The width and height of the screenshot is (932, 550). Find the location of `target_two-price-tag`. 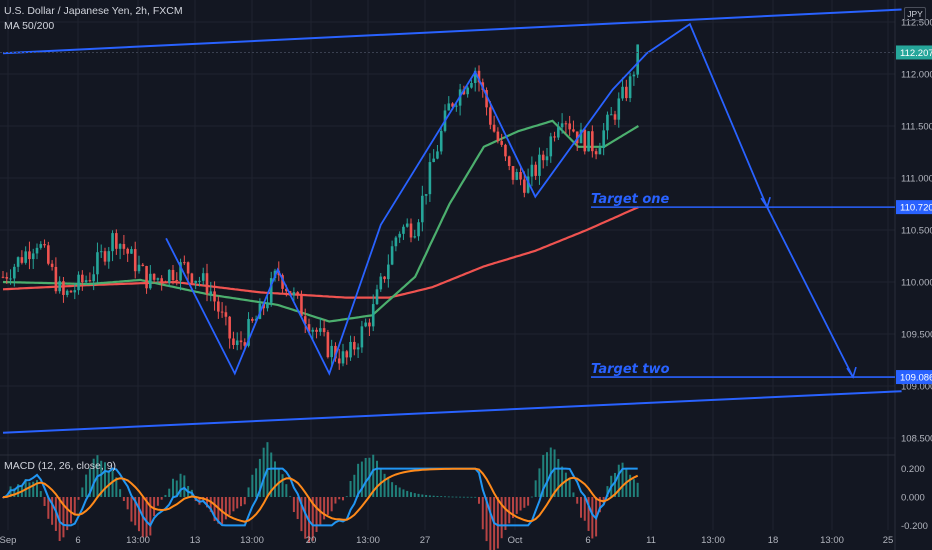

target_two-price-tag is located at coordinates (914, 377).